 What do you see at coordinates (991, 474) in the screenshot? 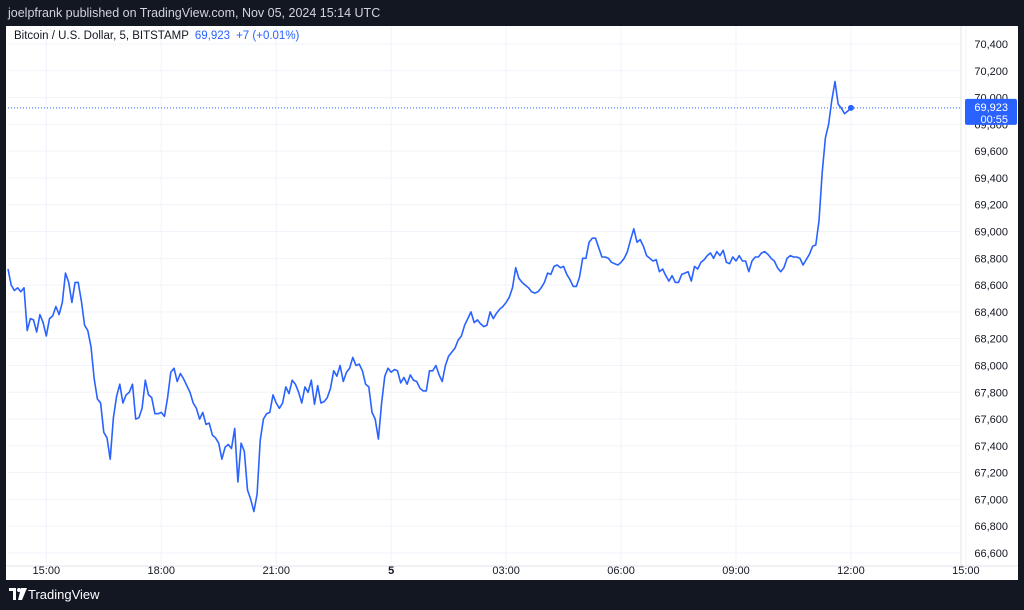
I see `y-tick-label: 67,200` at bounding box center [991, 474].